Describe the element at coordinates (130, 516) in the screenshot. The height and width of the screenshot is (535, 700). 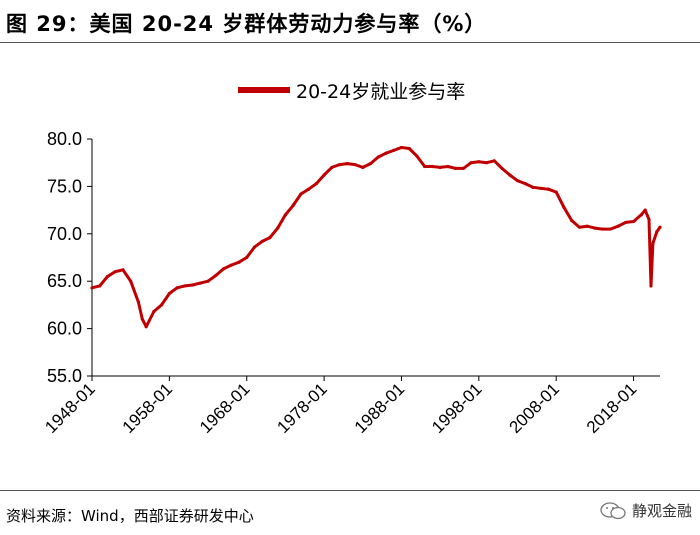
I see `source-note: 资料来源：Wind，西部证券研发中心` at that location.